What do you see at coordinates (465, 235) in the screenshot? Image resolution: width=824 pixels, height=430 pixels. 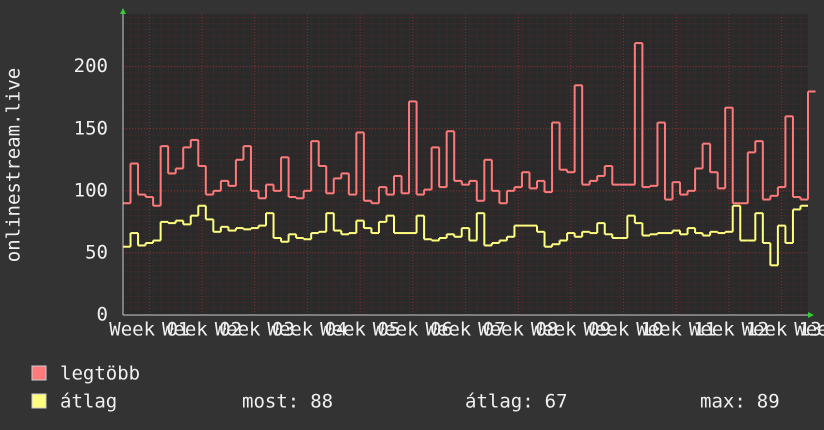 I see `step-riser` at bounding box center [465, 235].